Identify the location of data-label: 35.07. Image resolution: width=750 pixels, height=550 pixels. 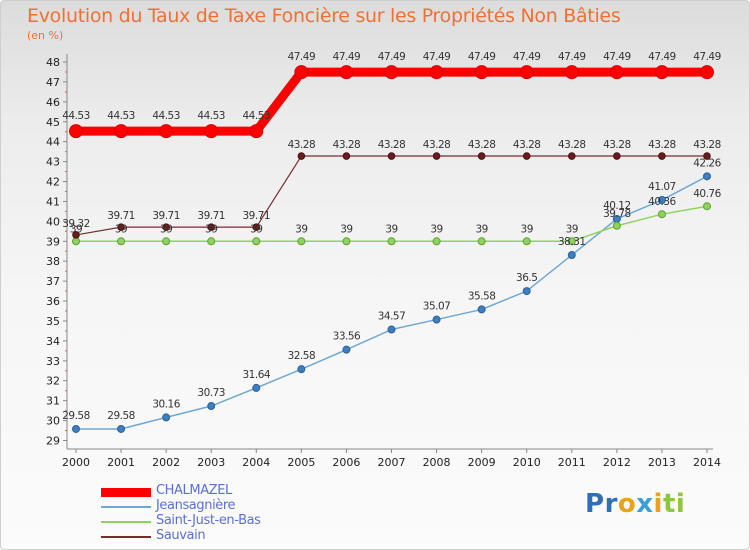
(437, 307).